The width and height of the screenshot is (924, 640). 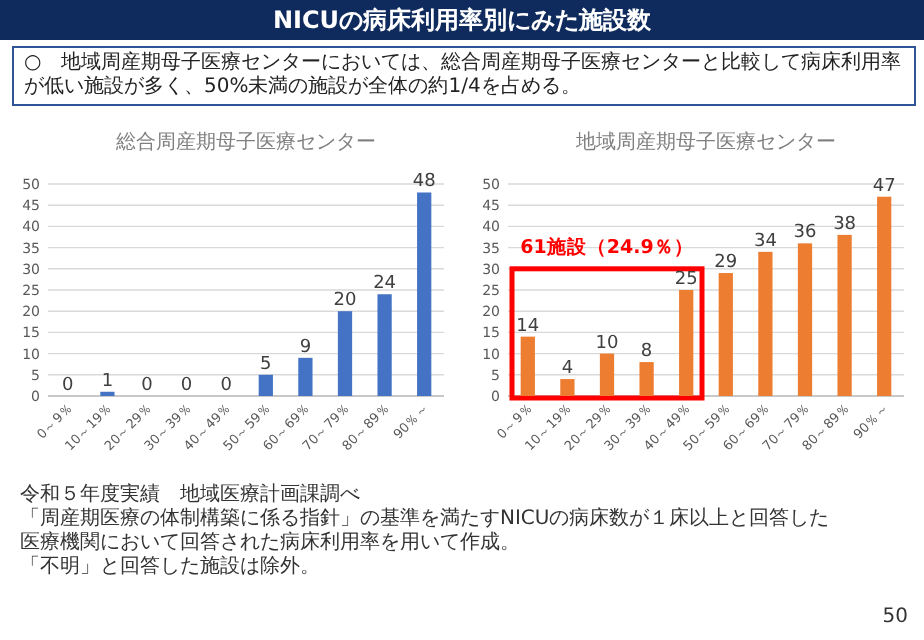 I want to click on data-label: 1, so click(x=107, y=381).